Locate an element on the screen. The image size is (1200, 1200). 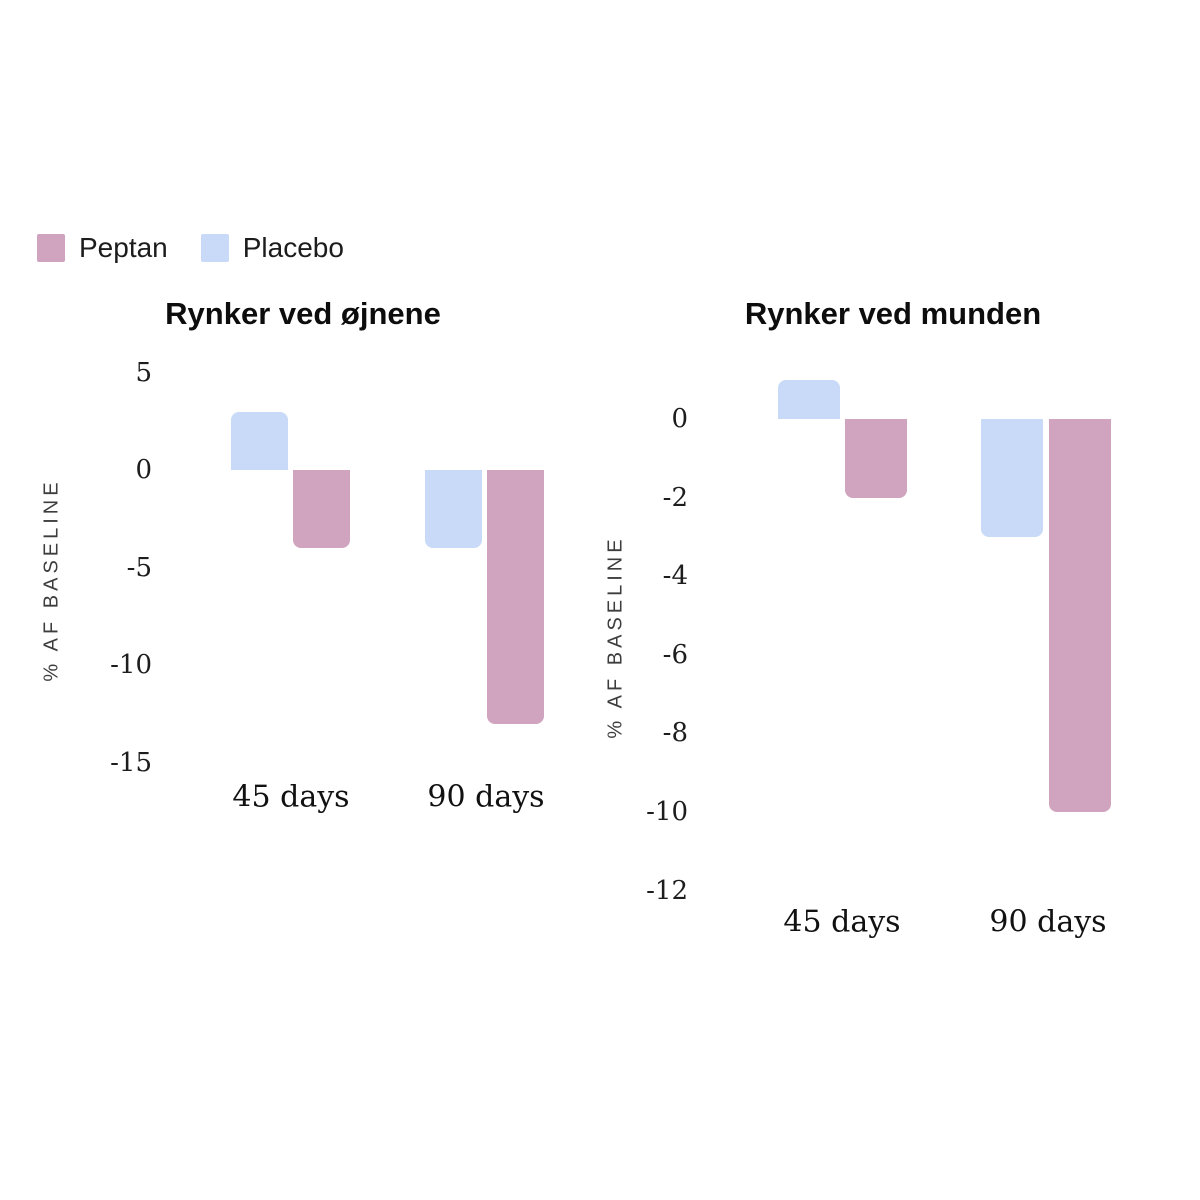
bar-eyes-45-days-peptan is located at coordinates (321, 509).